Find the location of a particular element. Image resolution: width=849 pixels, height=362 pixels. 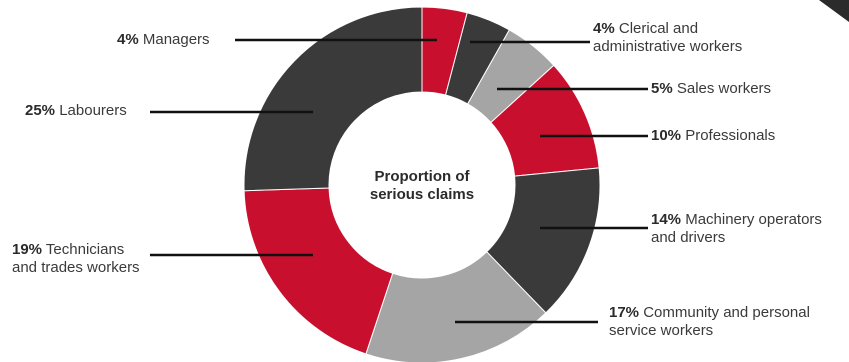

slice-label-8: 25% Labourers is located at coordinates (76, 111).